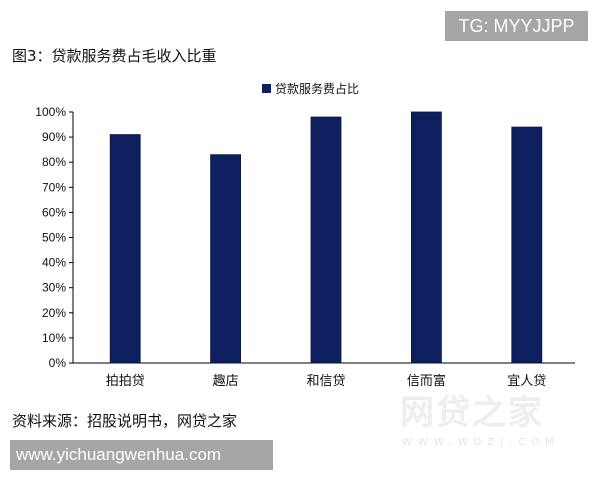 This screenshot has height=480, width=600. I want to click on y-tick-label: 30%, so click(54, 288).